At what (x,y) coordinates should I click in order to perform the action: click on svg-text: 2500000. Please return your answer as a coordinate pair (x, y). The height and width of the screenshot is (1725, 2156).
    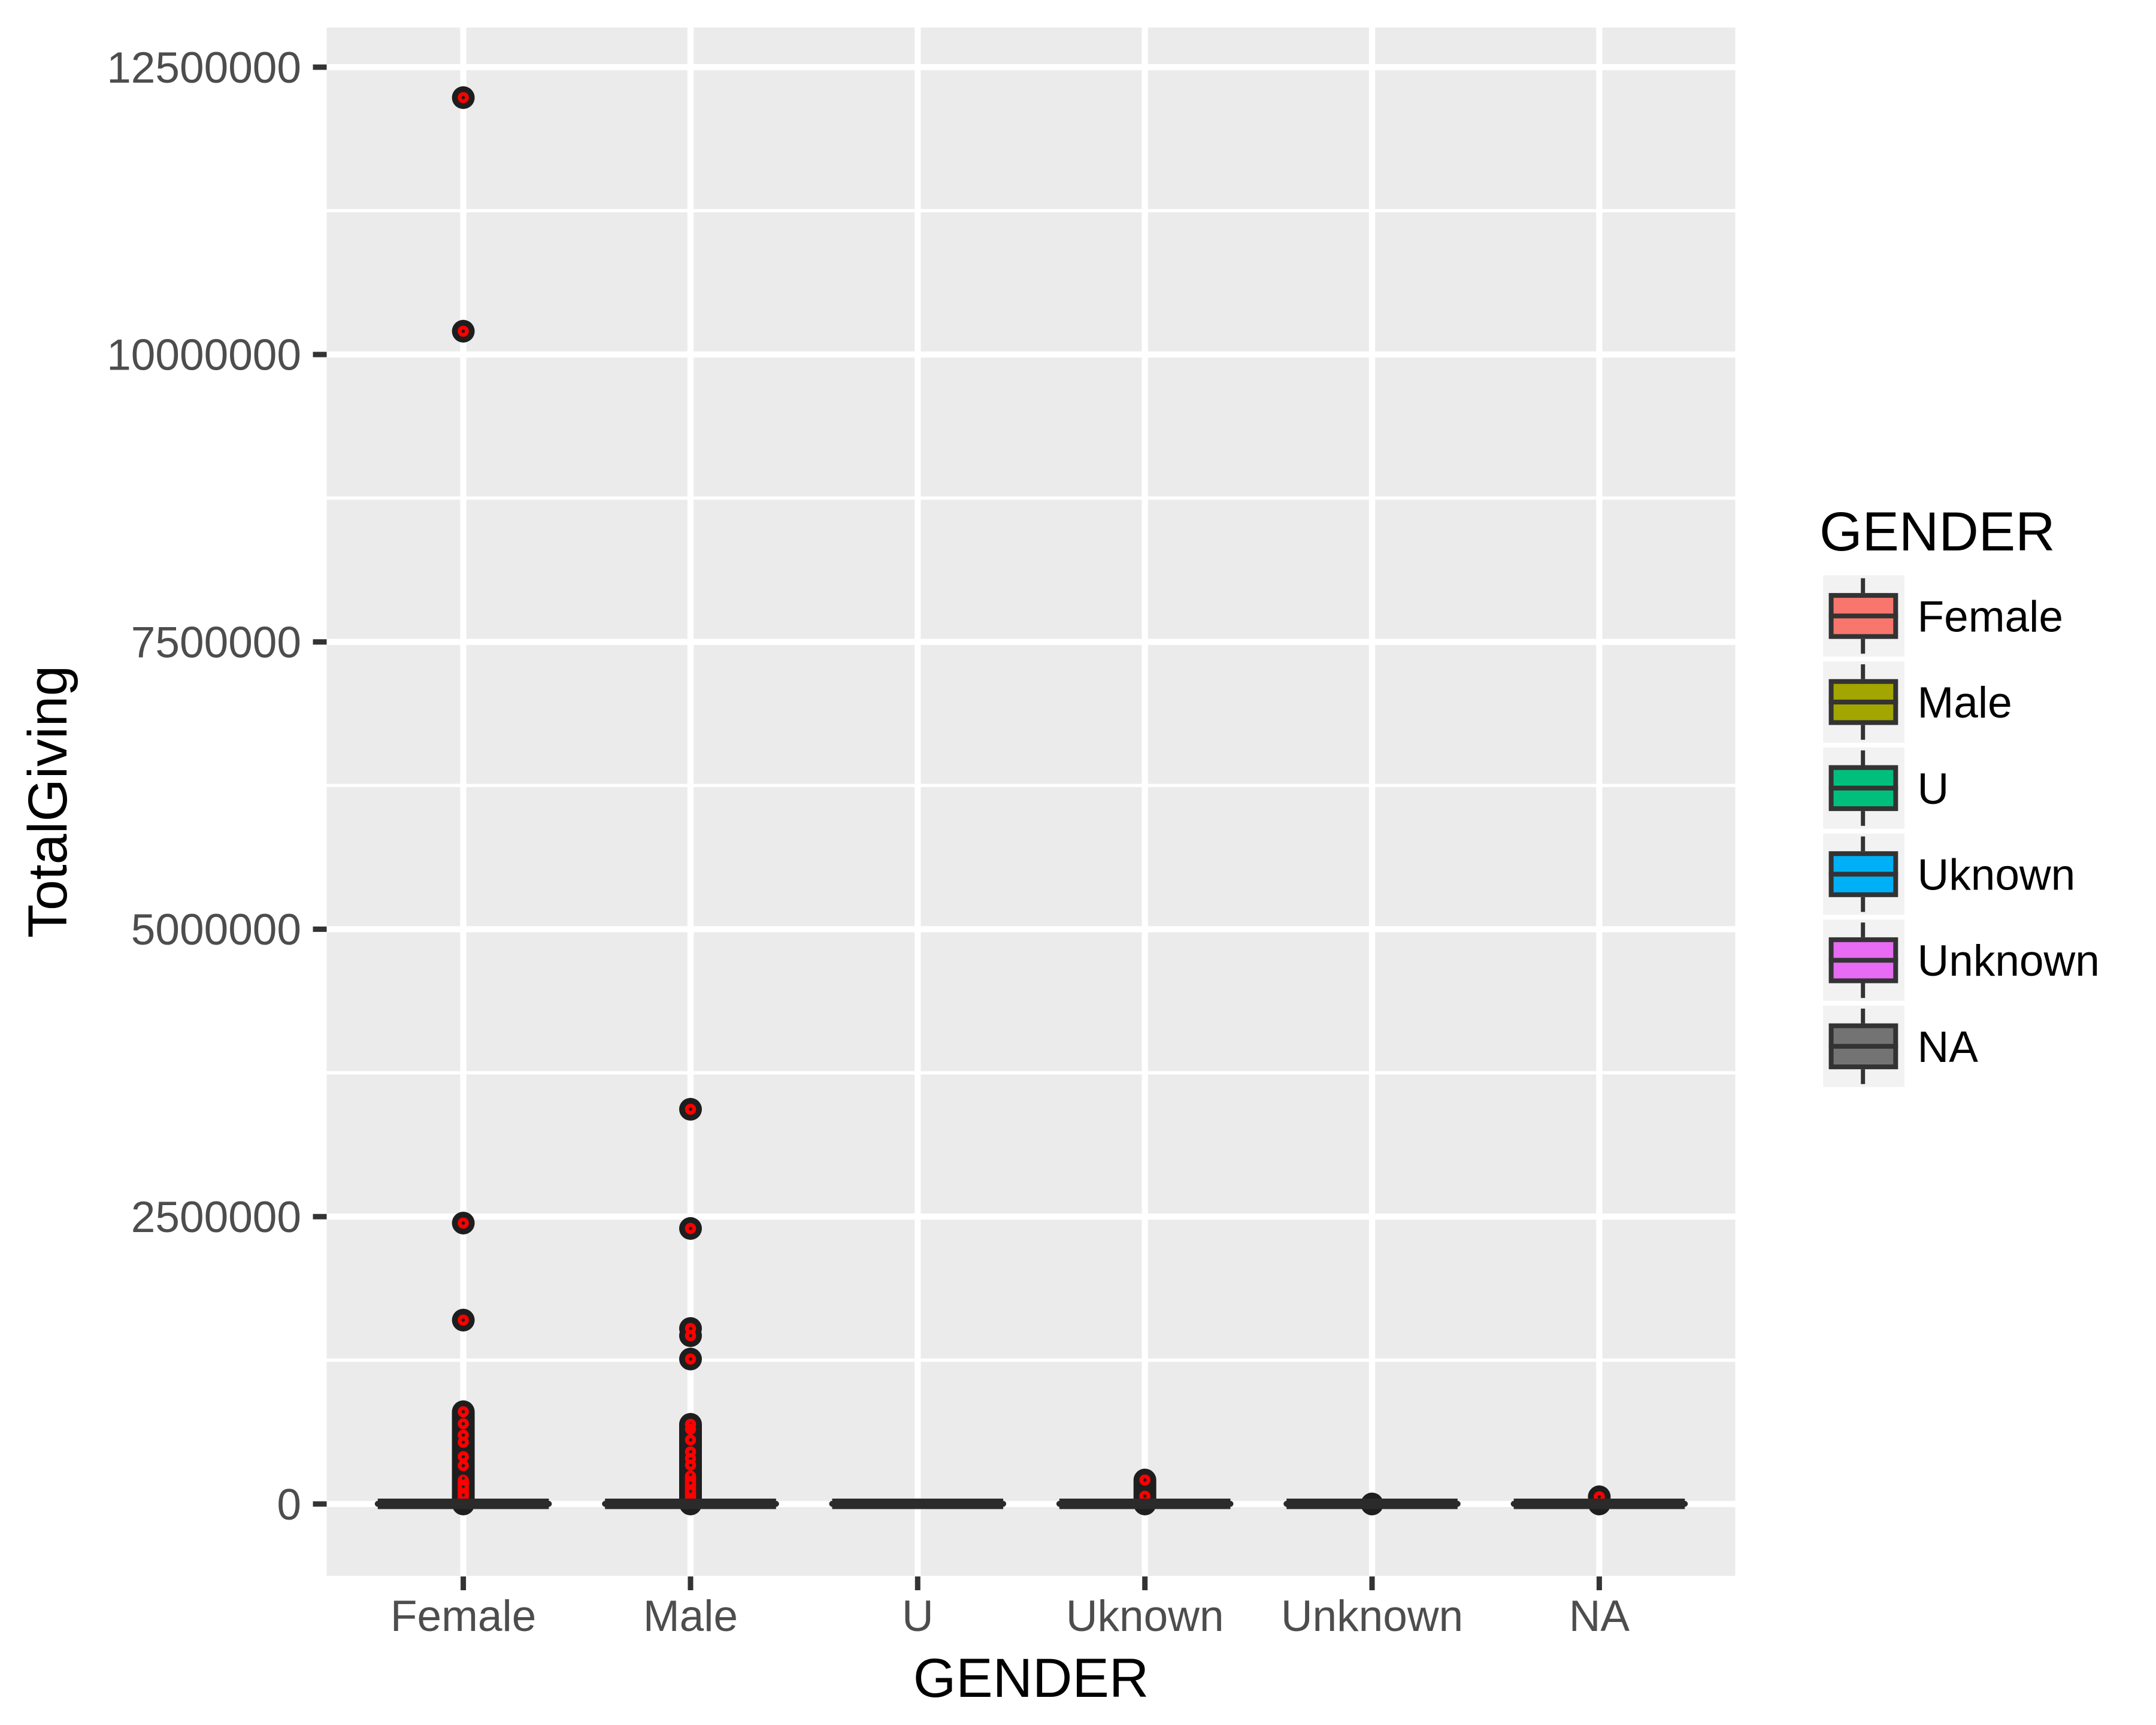
    Looking at the image, I should click on (216, 1217).